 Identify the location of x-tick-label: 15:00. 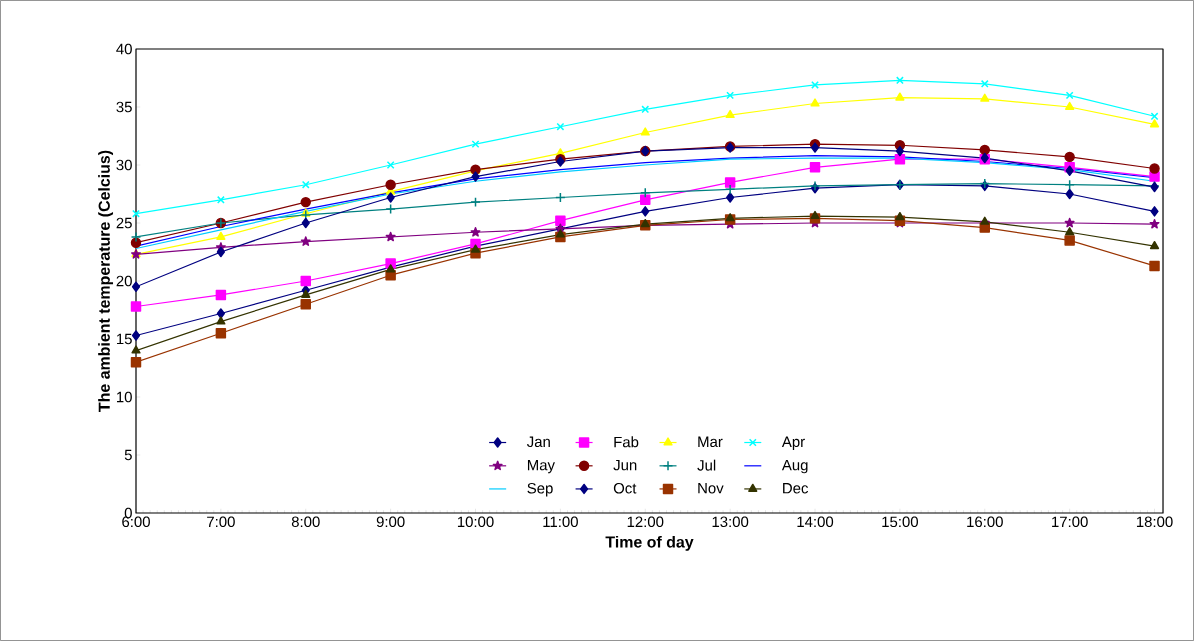
(900, 522).